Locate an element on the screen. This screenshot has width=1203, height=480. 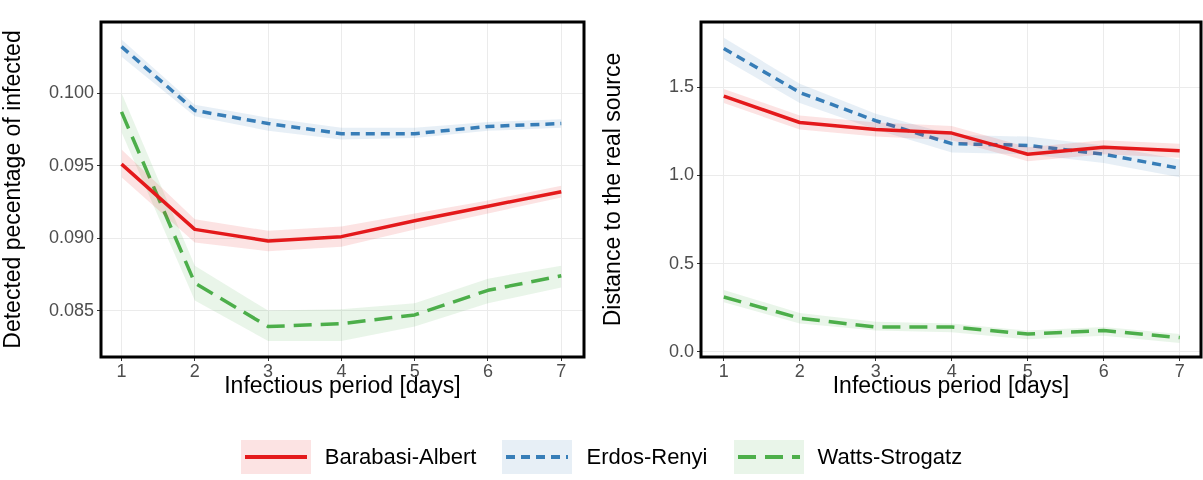
y-axis-title: Distance to the real source is located at coordinates (612, 189).